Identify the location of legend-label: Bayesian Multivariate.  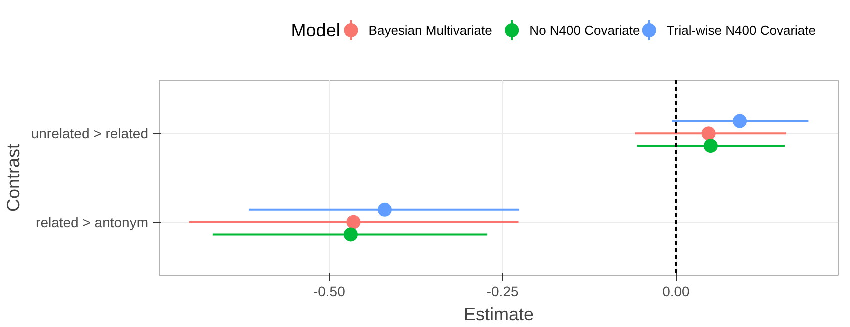
(430, 30).